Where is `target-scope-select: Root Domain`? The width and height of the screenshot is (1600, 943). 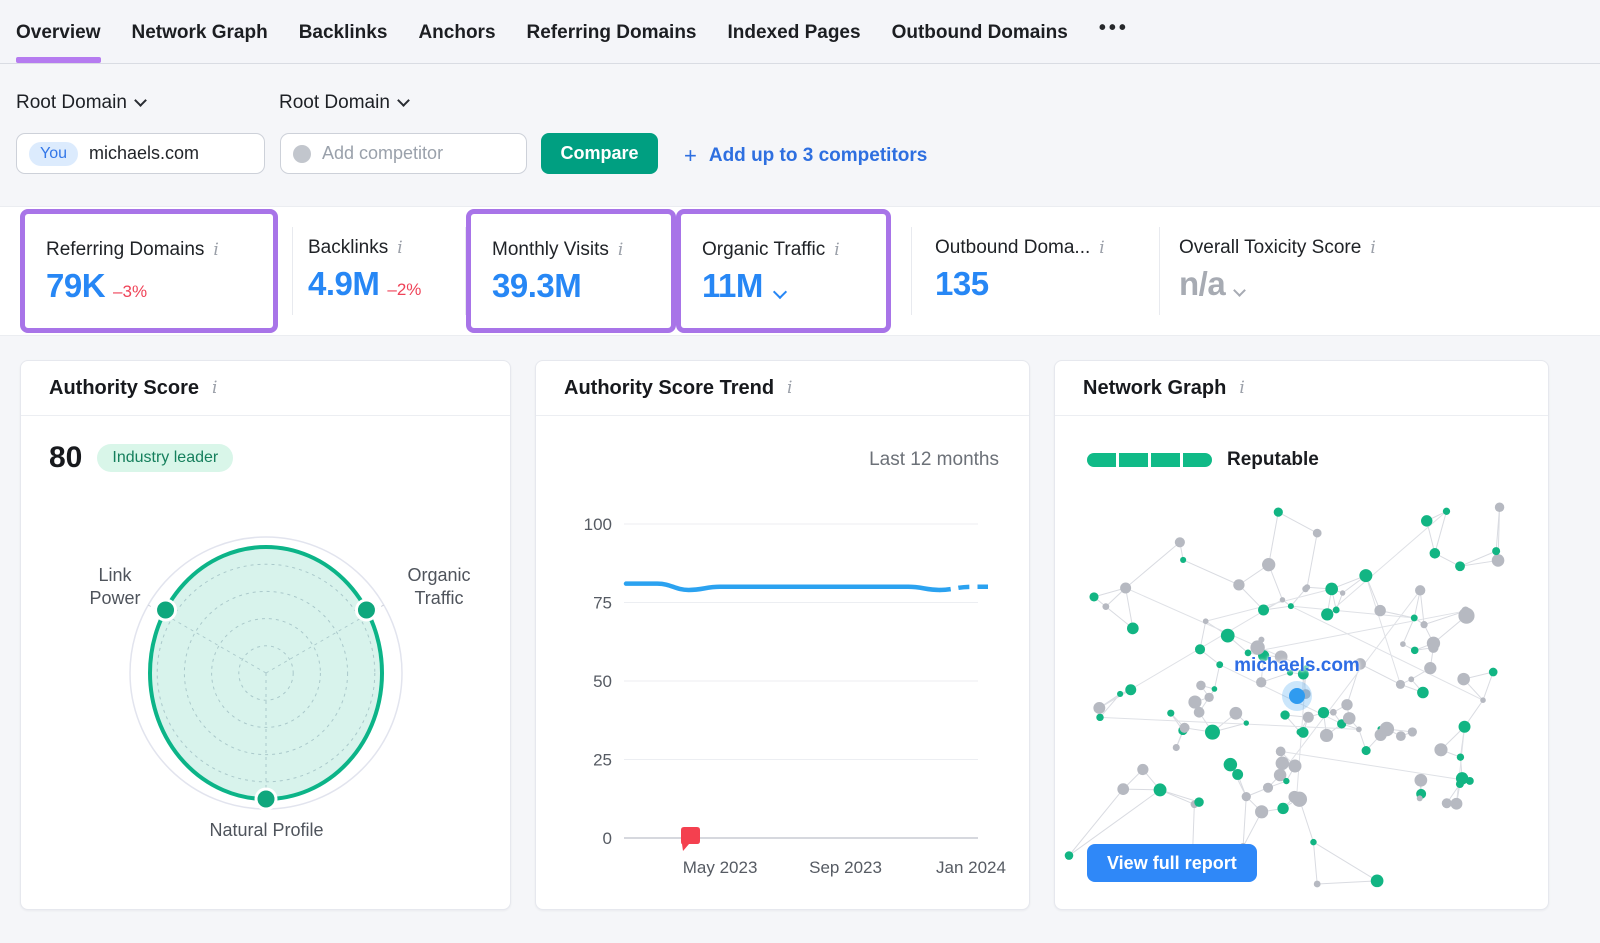
target-scope-select: Root Domain is located at coordinates (81, 103).